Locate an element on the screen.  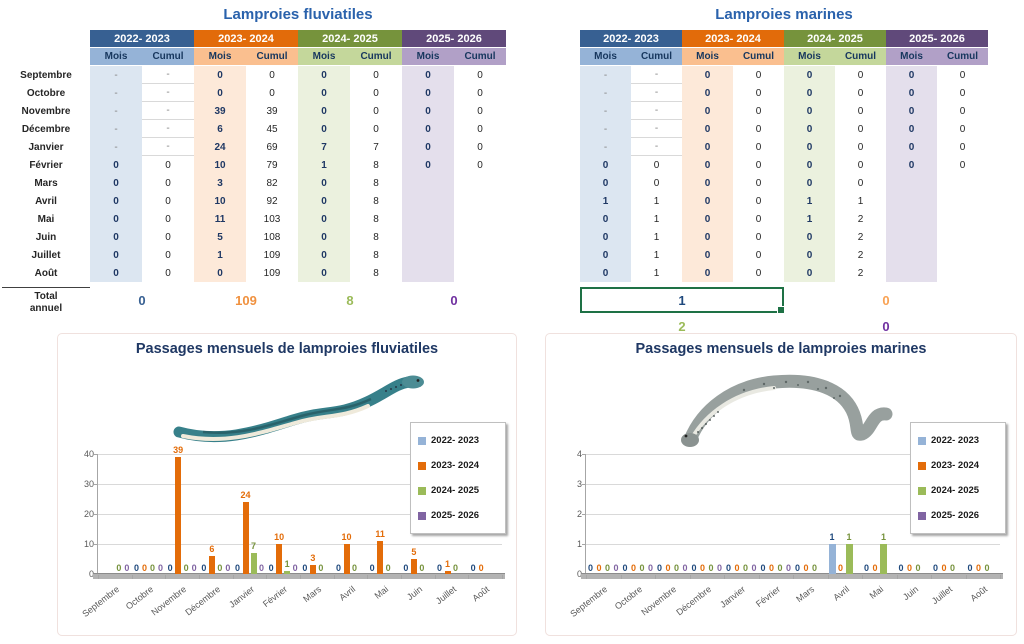
table-cell: 11 is located at coordinates (220, 219).